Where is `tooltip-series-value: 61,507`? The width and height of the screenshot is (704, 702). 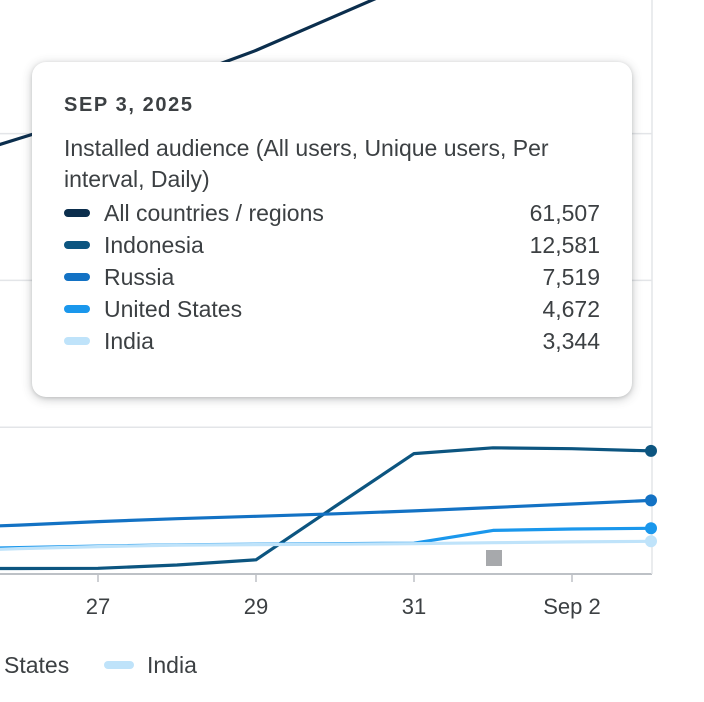
tooltip-series-value: 61,507 is located at coordinates (564, 212).